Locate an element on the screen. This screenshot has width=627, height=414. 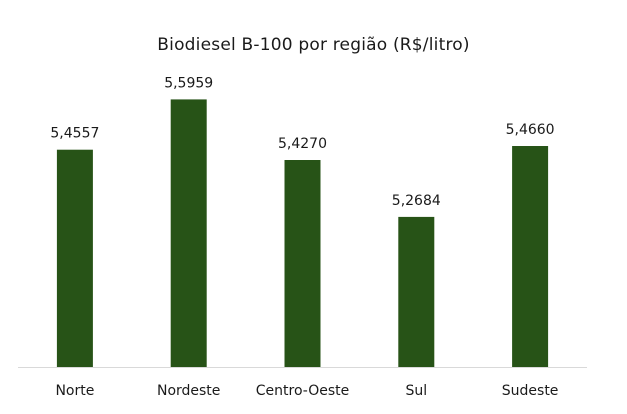
x-tick-label: Sul is located at coordinates (416, 391).